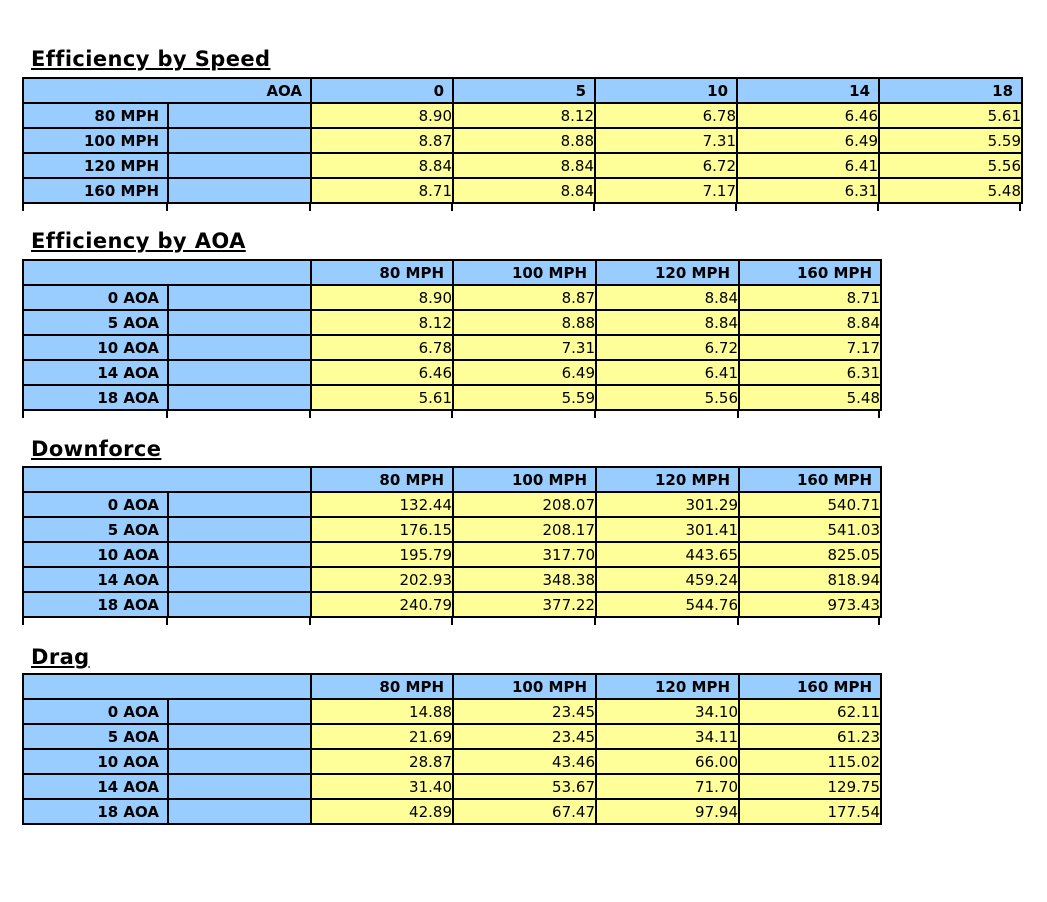  I want to click on value-cell: 202.93, so click(382, 579).